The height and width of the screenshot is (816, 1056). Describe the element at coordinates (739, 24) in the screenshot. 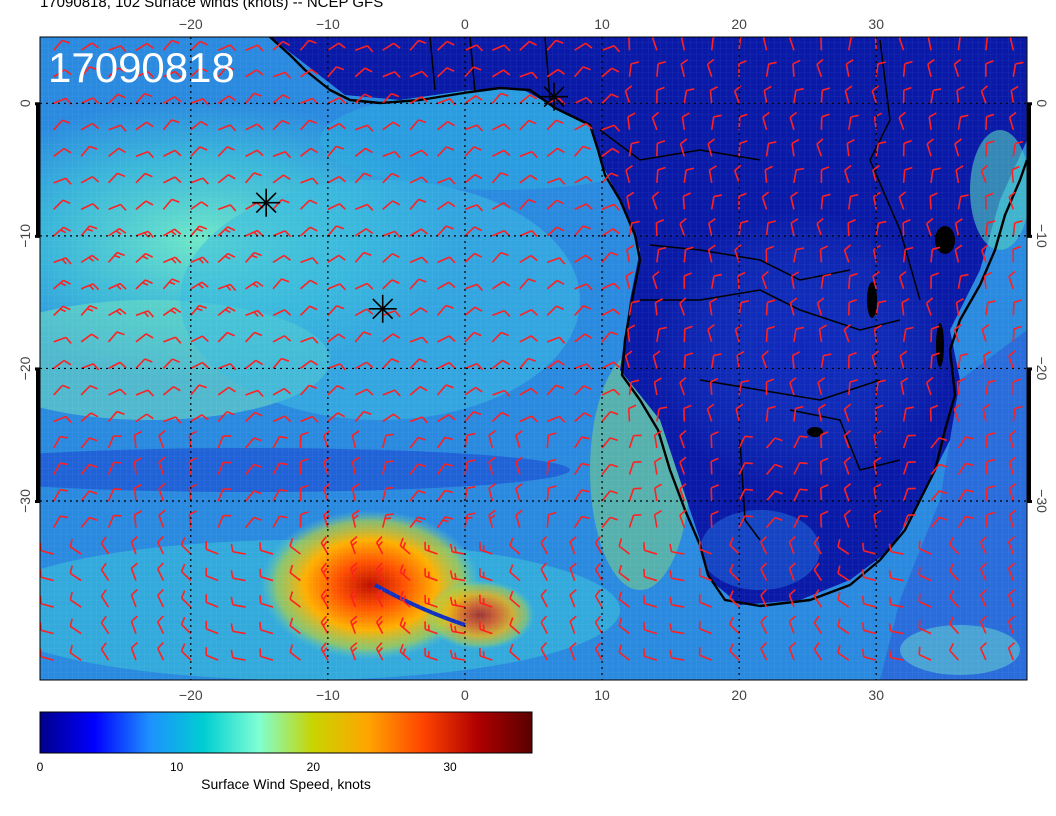

I see `lon-tick-label-top: 20` at that location.